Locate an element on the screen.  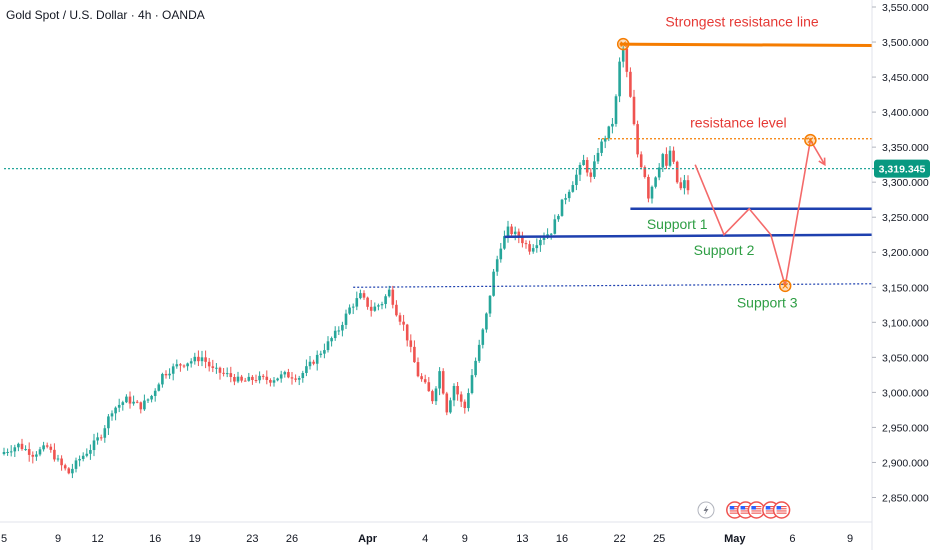
y-tick-label: 3,350.000 is located at coordinates (905, 148).